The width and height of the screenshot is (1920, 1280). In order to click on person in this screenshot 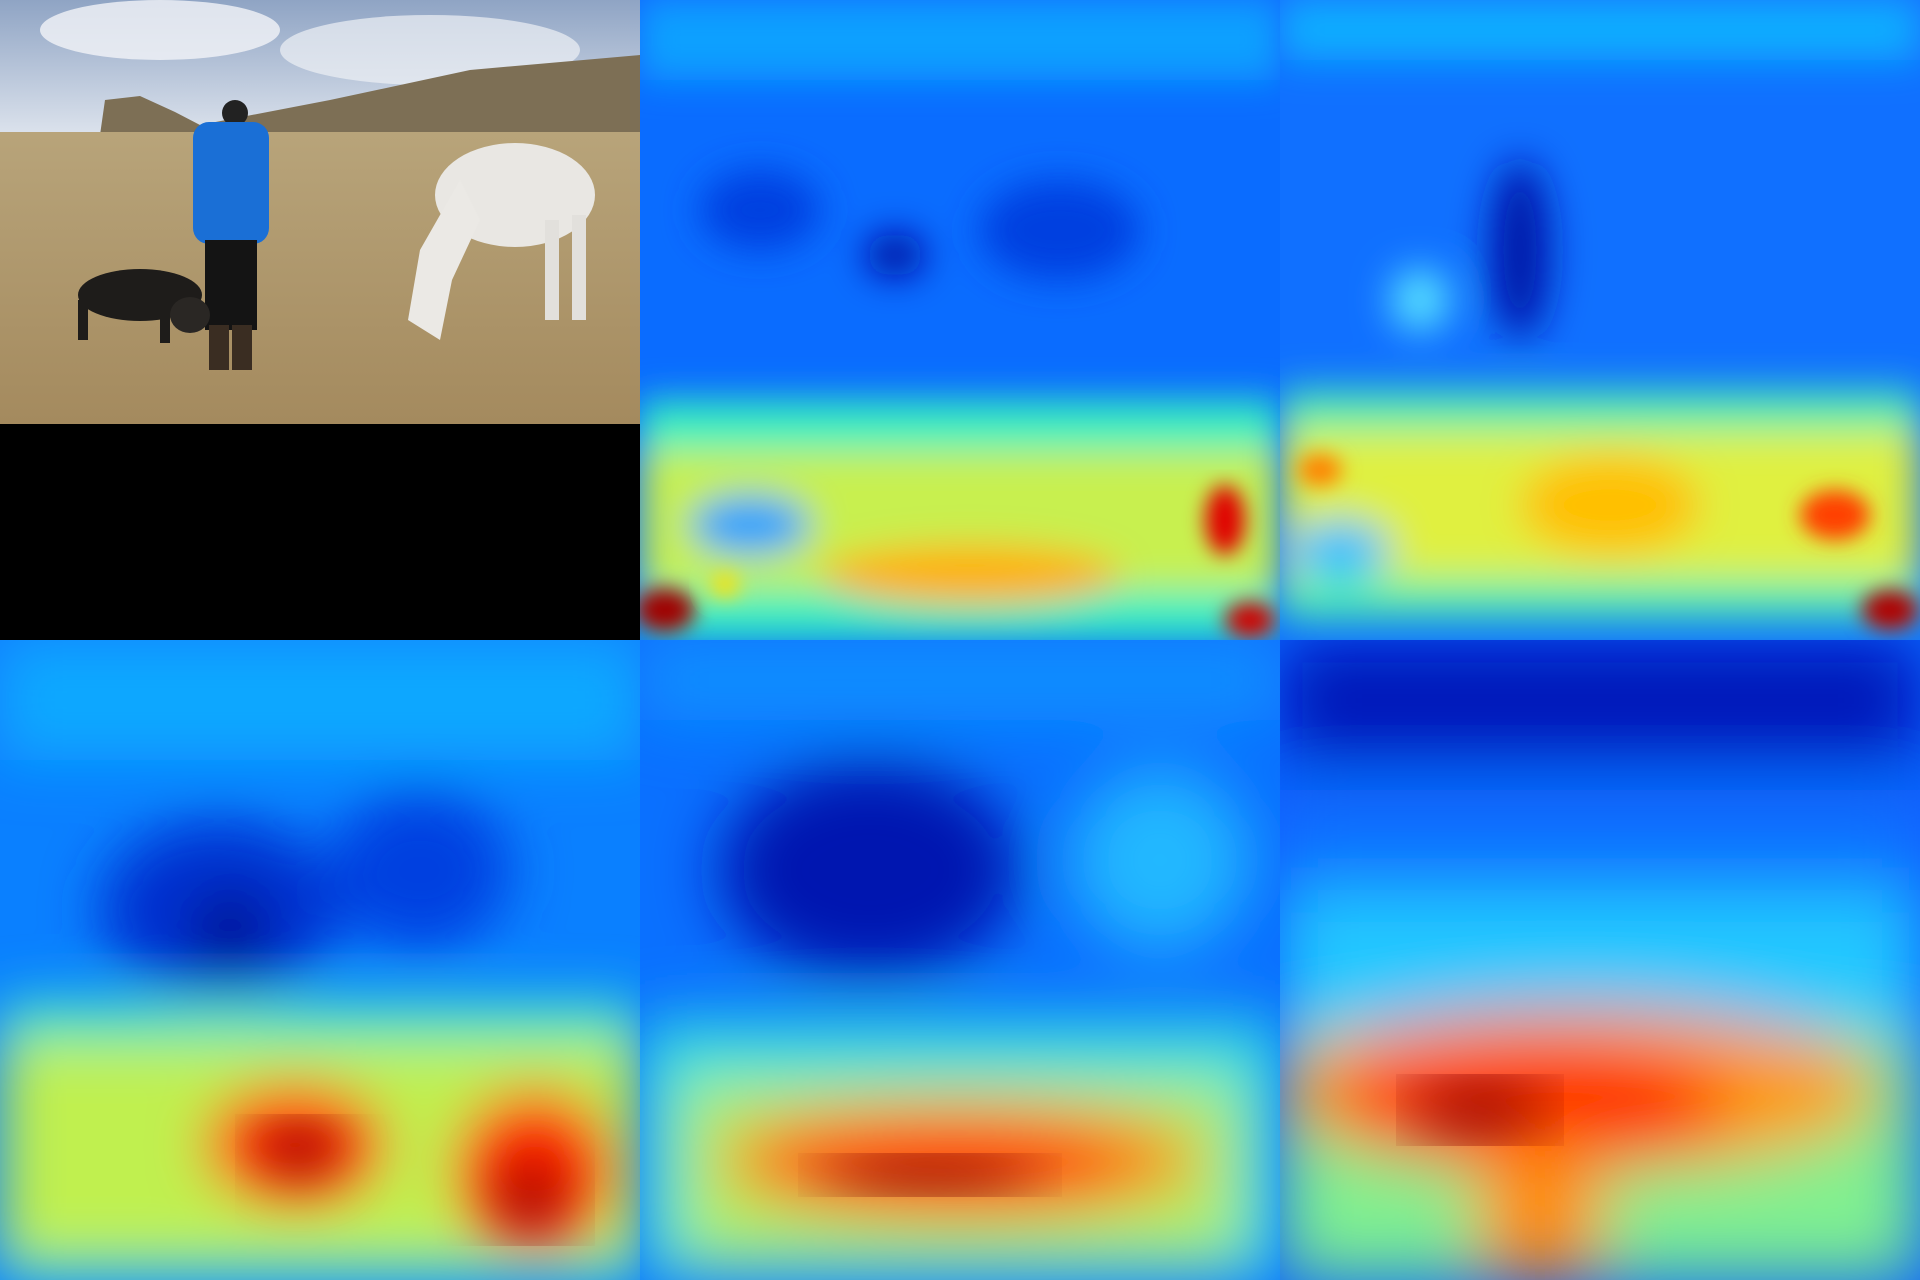, I will do `click(231, 235)`.